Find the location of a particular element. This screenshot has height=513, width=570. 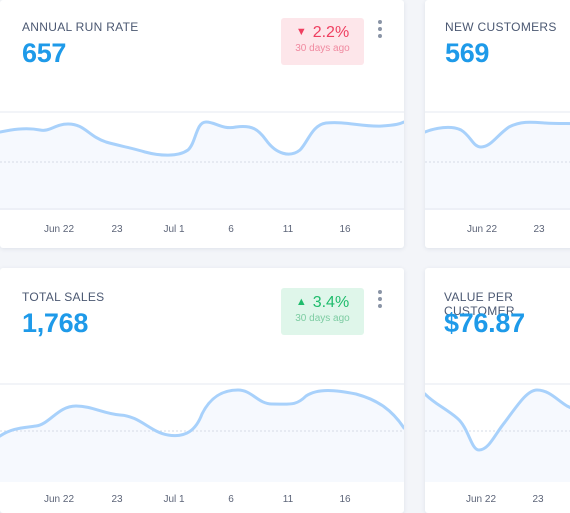

triangle-up-icon: ▲ is located at coordinates (301, 302).